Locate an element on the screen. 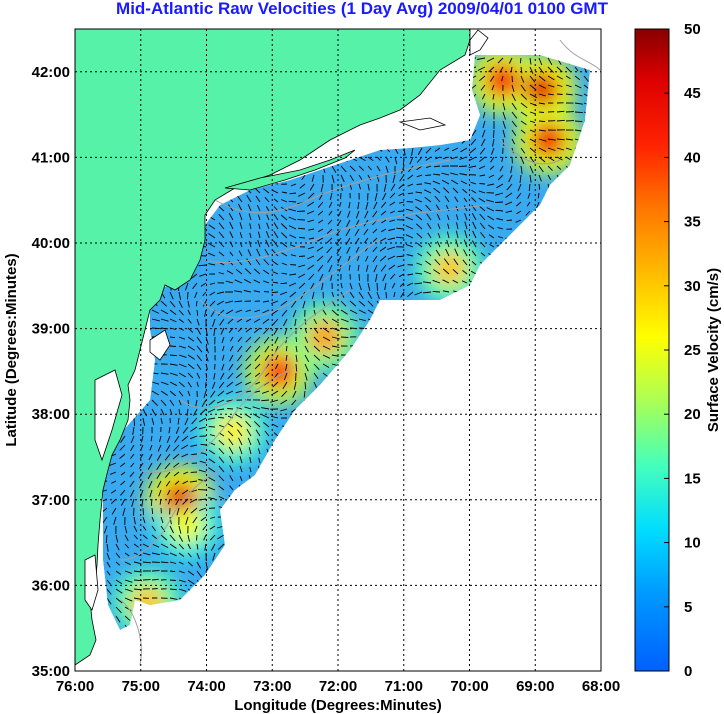 The image size is (724, 714). colorbar-tick-label: 5 is located at coordinates (688, 607).